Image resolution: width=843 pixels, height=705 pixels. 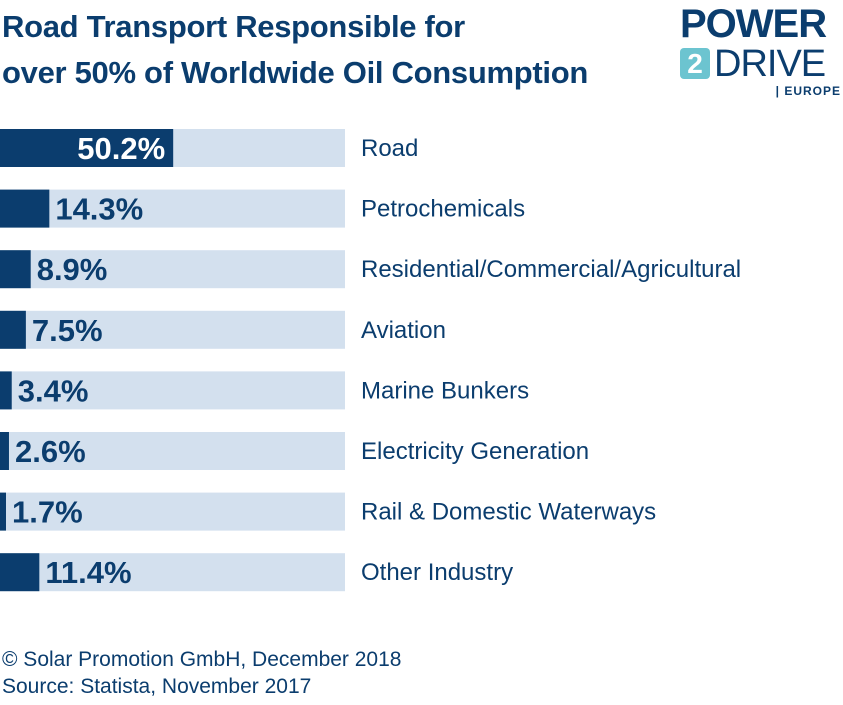 I want to click on bar-row: 50.2% Road, so click(x=209, y=148).